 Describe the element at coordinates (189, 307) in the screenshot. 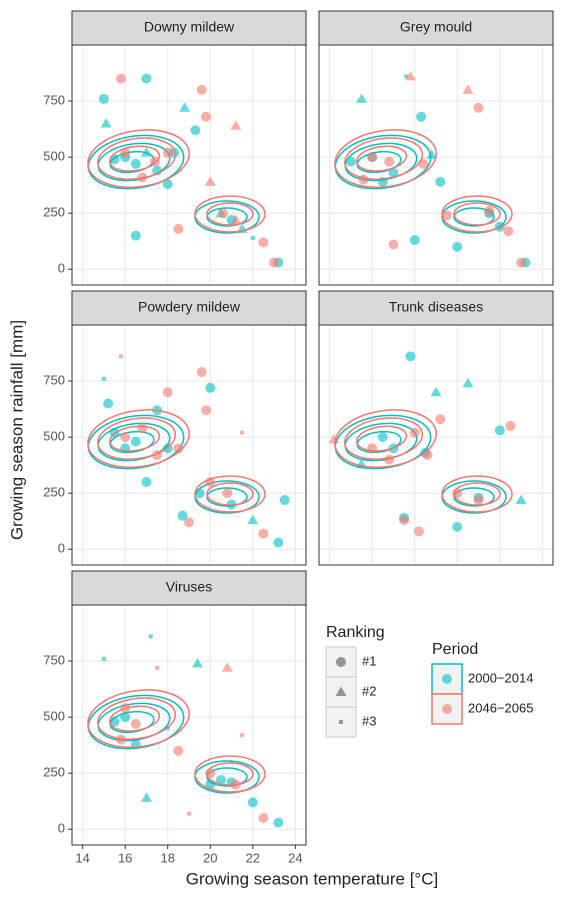

I see `strip-title: Powdery mildew` at that location.